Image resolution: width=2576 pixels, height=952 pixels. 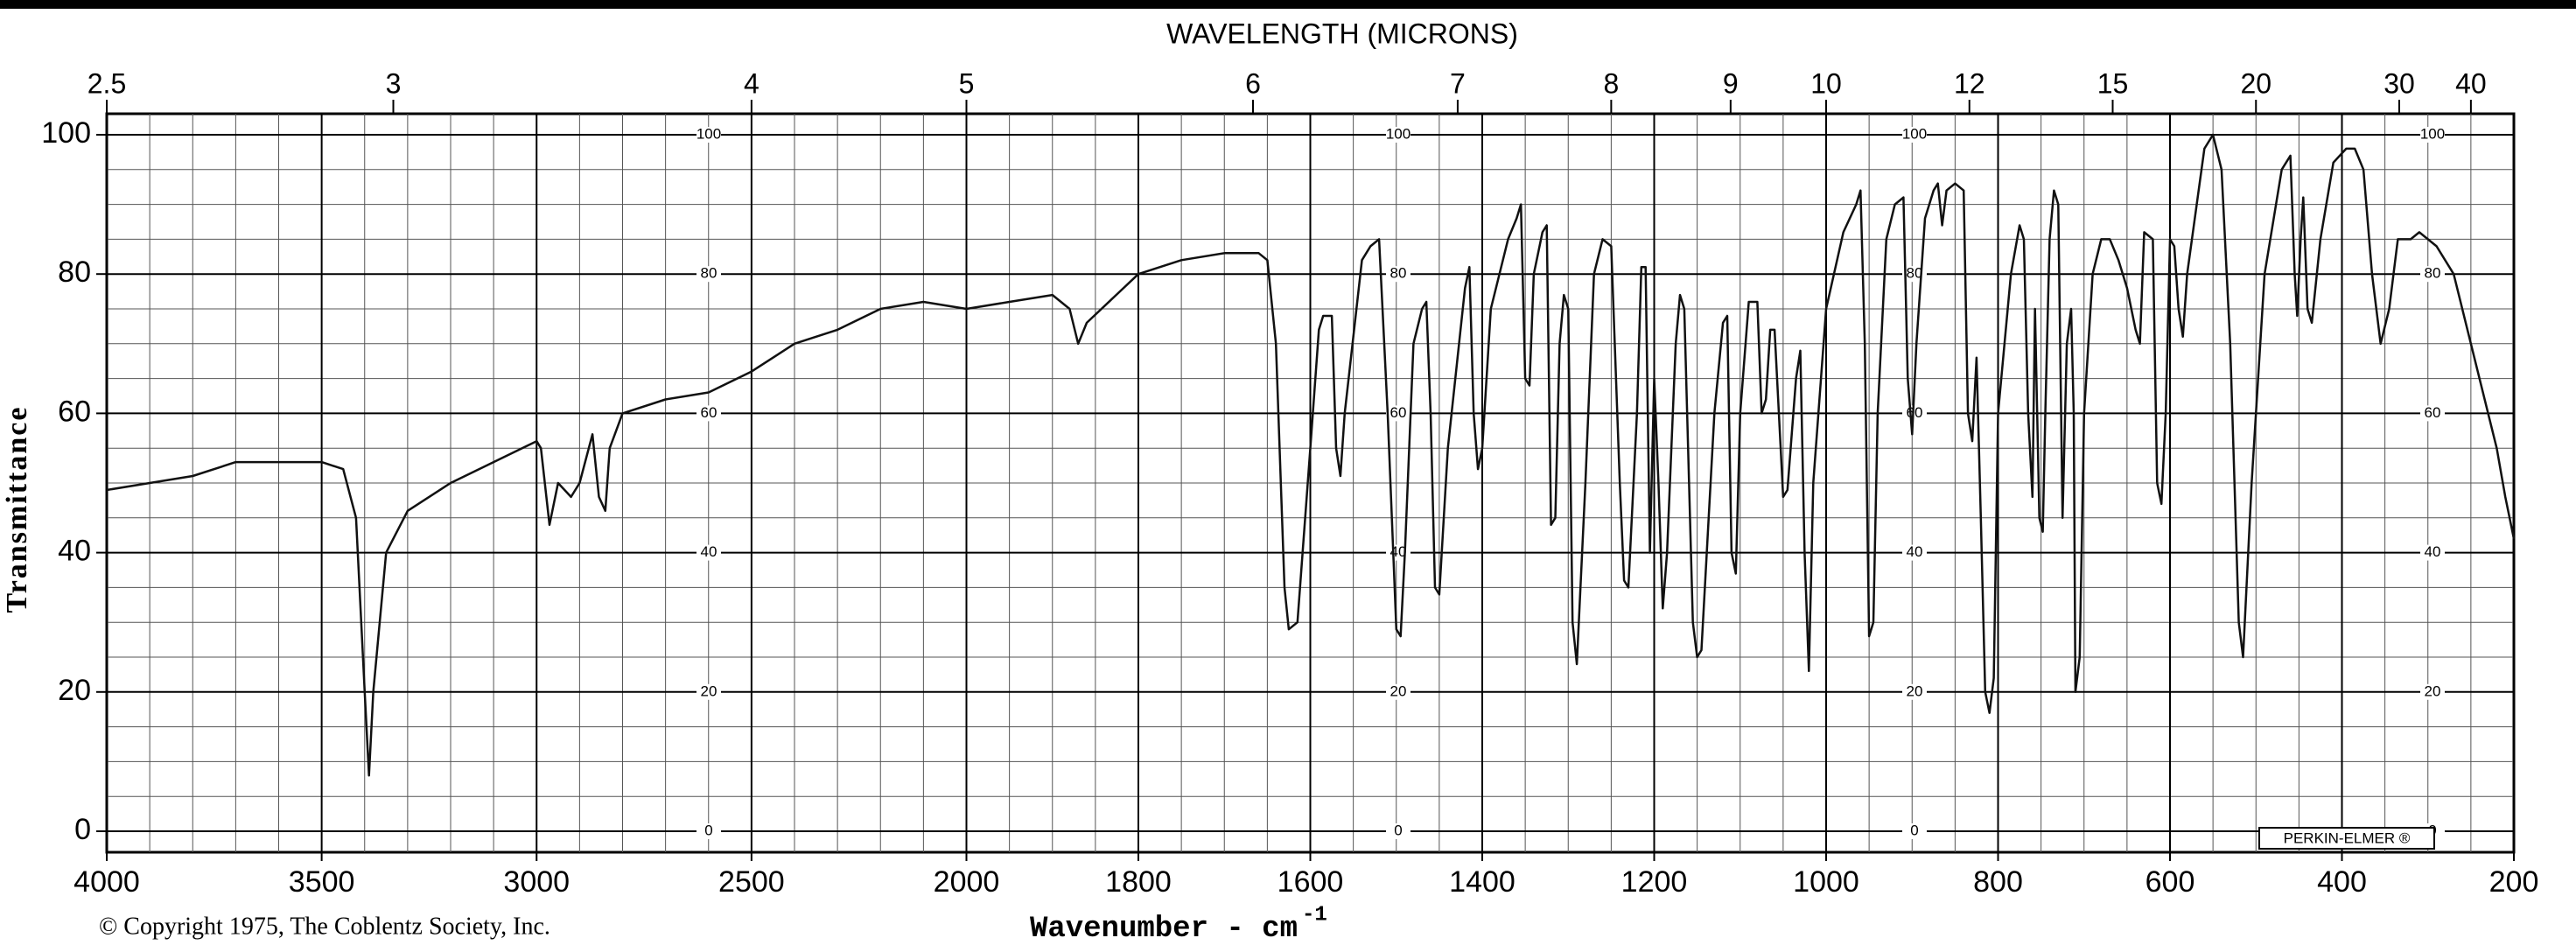 I want to click on x-tick-label: 1200, so click(x=1654, y=882).